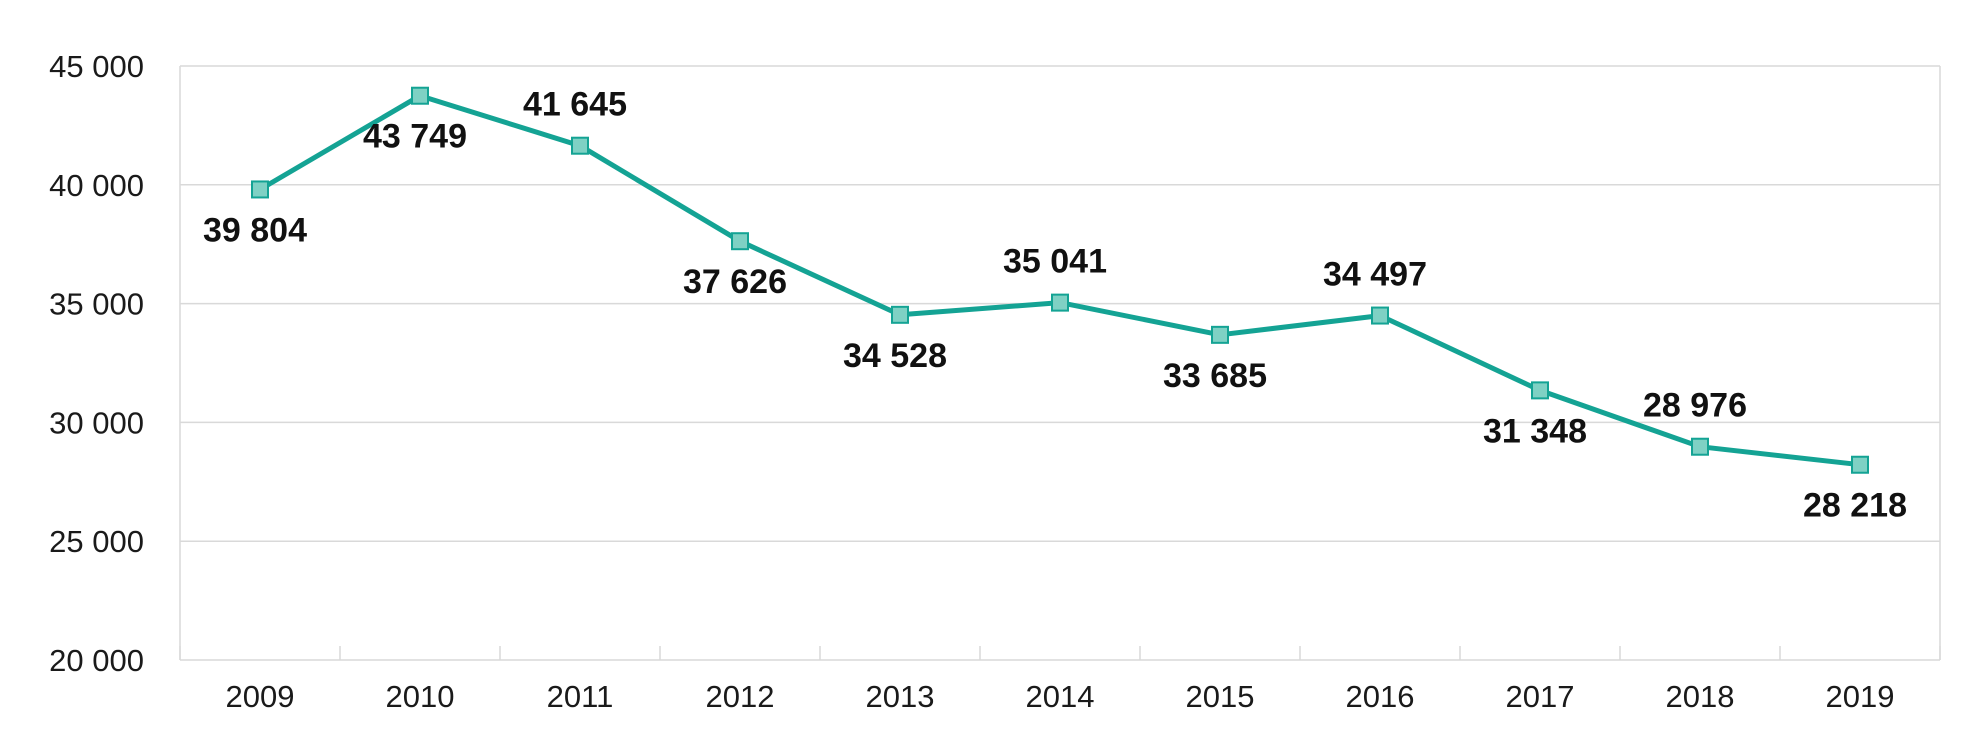 The image size is (1966, 744). I want to click on marker-2017, so click(1540, 390).